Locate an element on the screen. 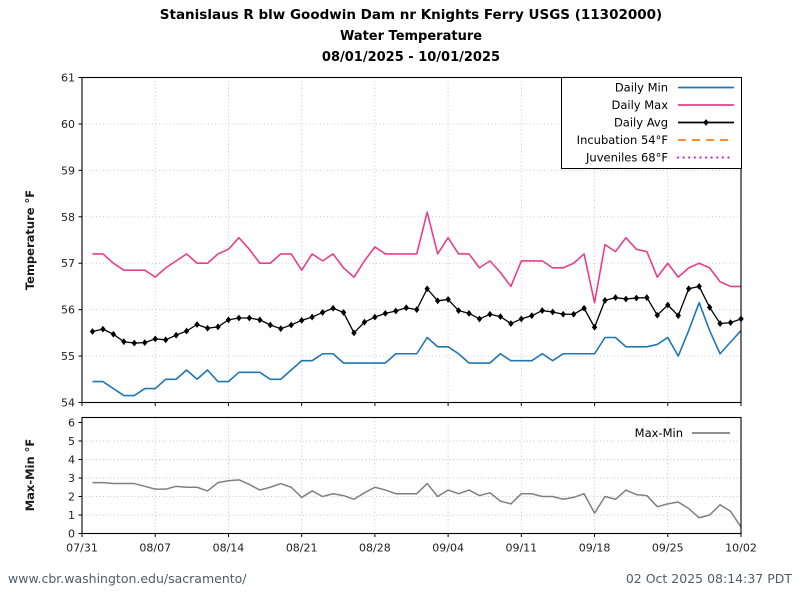 This screenshot has width=800, height=600. x-tick-label: 10/02 is located at coordinates (741, 548).